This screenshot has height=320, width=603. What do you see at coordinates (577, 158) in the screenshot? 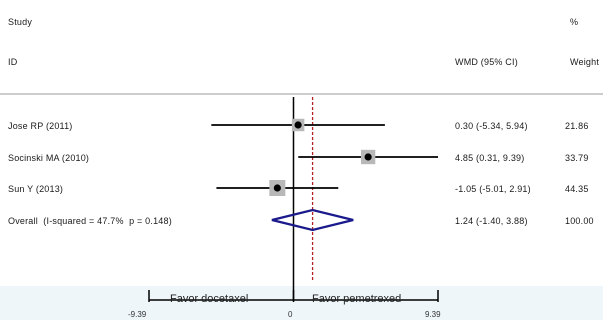
I see `study-weight-2: 33.79` at bounding box center [577, 158].